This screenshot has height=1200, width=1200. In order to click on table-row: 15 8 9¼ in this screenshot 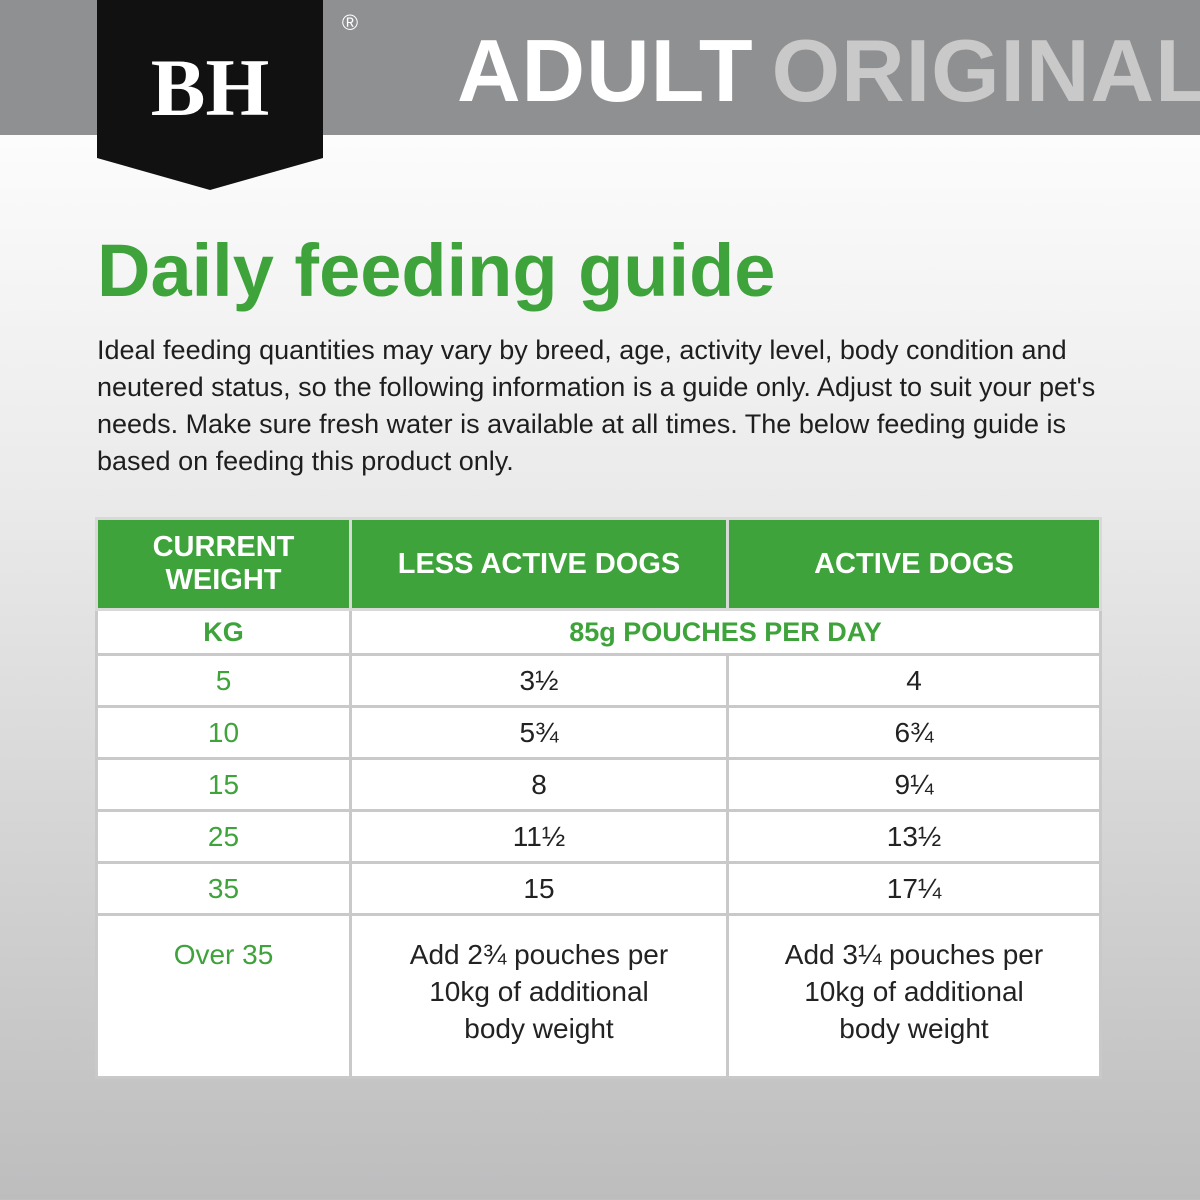, I will do `click(598, 784)`.